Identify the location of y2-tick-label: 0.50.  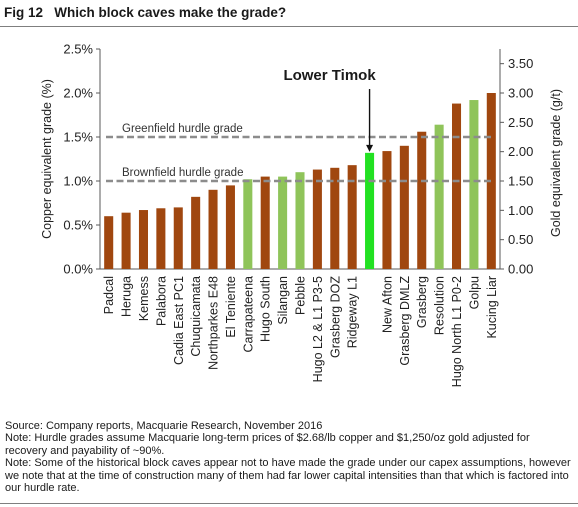
(520, 239).